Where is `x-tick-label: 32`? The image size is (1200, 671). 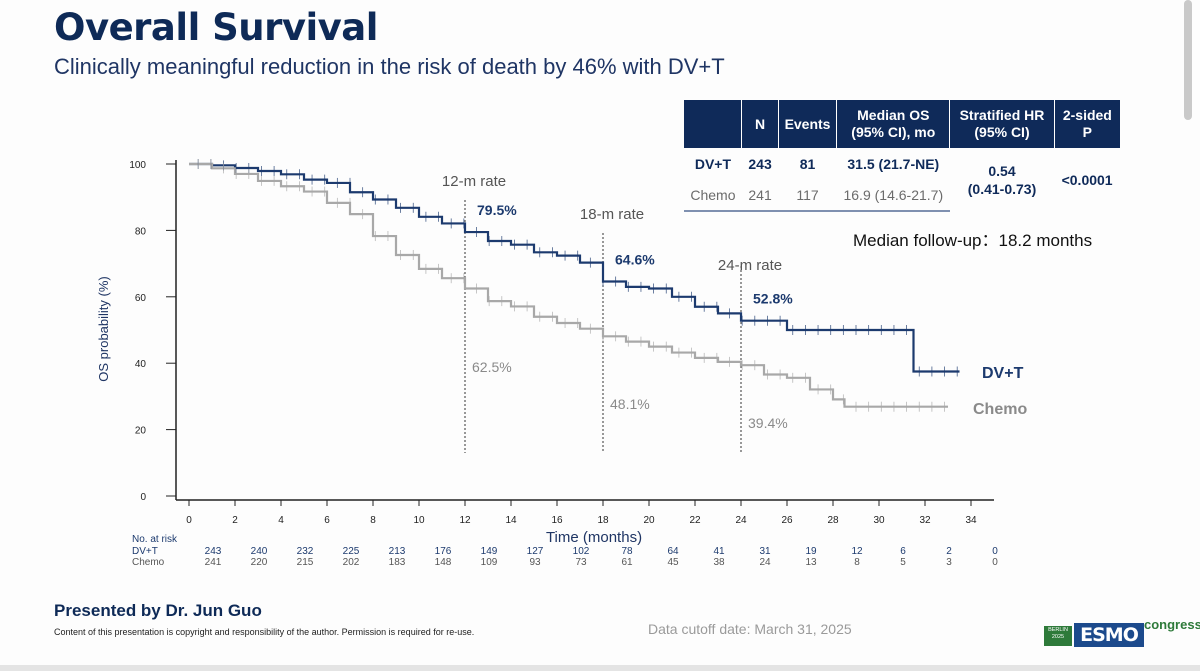
x-tick-label: 32 is located at coordinates (925, 520).